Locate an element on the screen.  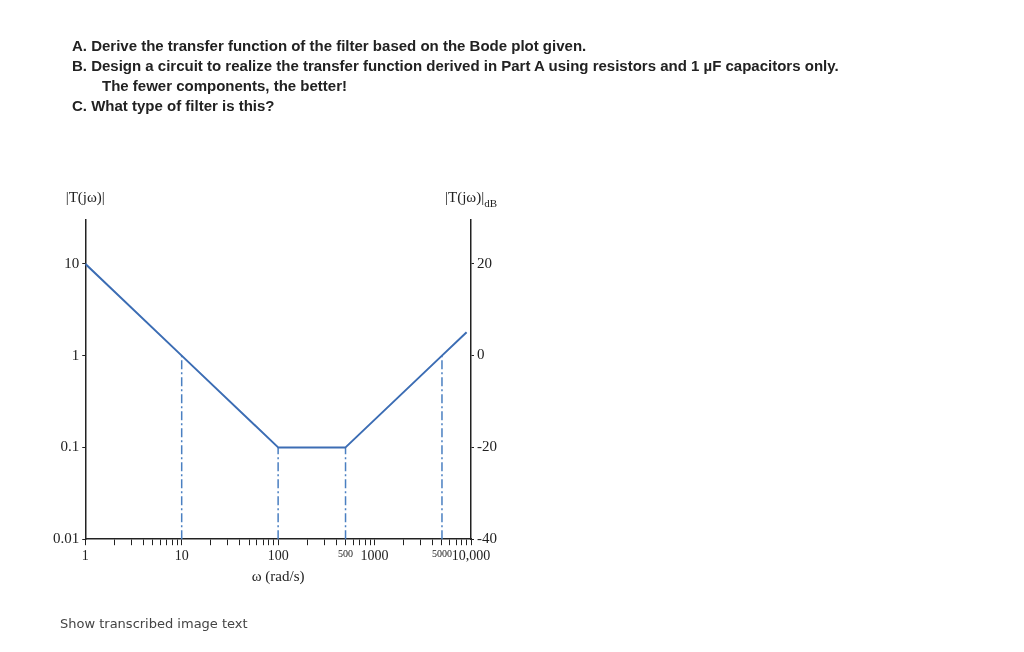
y-axis-title: |T(jω)| is located at coordinates (85, 197).